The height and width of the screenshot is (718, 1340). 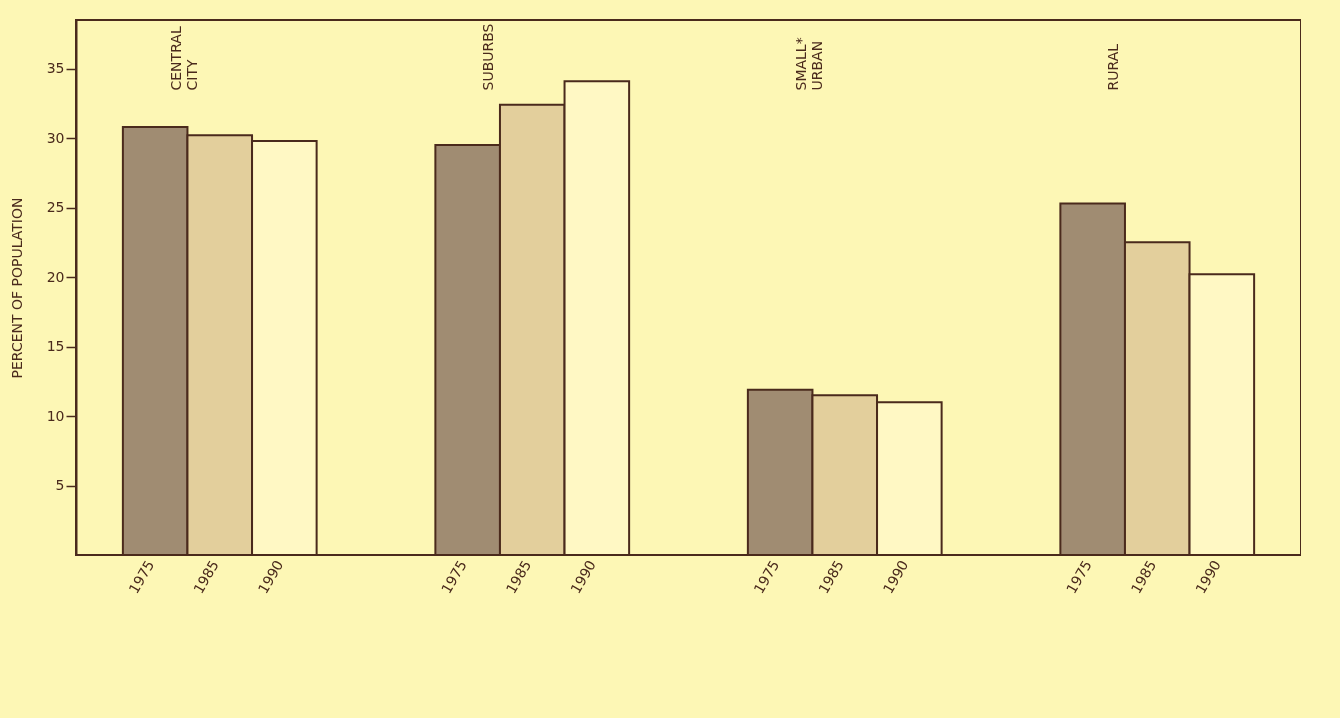 What do you see at coordinates (808, 64) in the screenshot?
I see `x-tick-label: SMALL* URBAN` at bounding box center [808, 64].